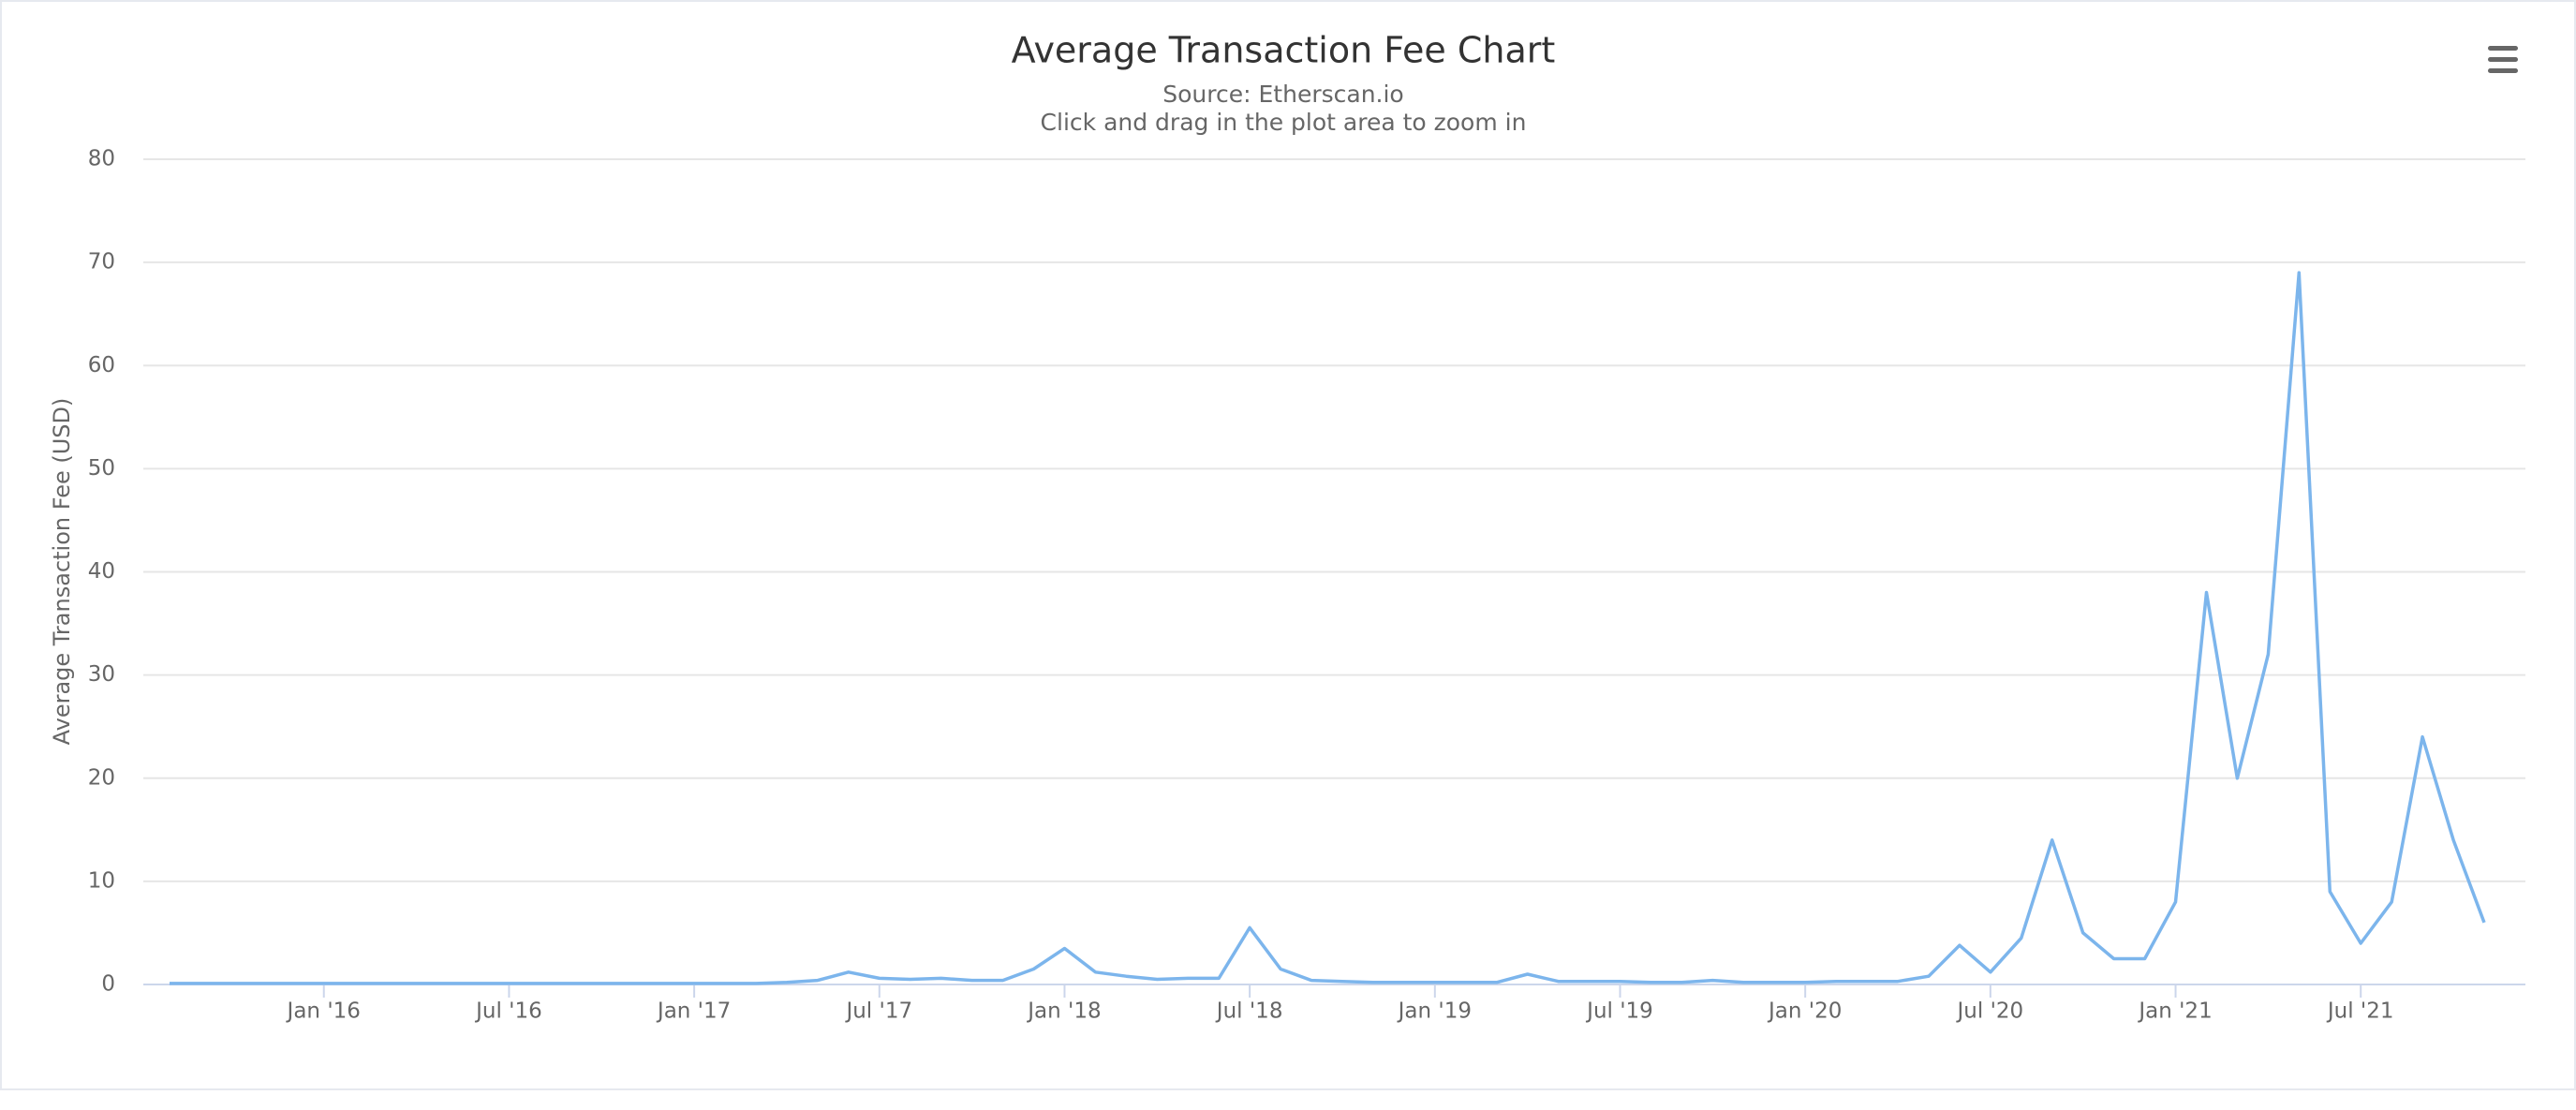 The height and width of the screenshot is (1110, 2576). What do you see at coordinates (101, 674) in the screenshot?
I see `y-tick-label: 30` at bounding box center [101, 674].